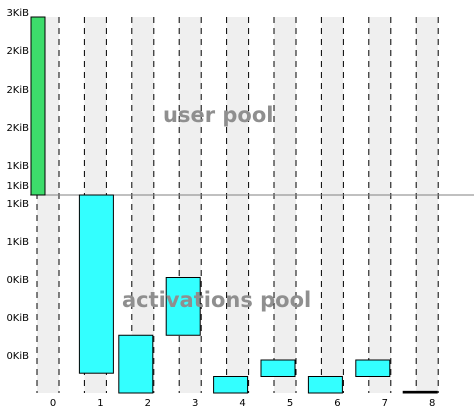 The height and width of the screenshot is (416, 474). I want to click on user-pool-label: user pool, so click(218, 115).